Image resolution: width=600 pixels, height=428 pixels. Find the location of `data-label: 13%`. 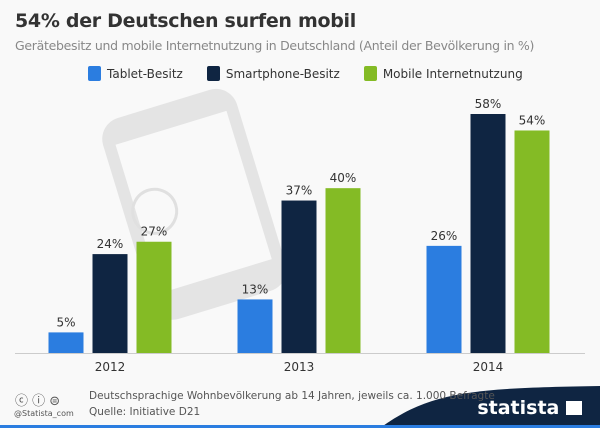

data-label: 13% is located at coordinates (255, 289).